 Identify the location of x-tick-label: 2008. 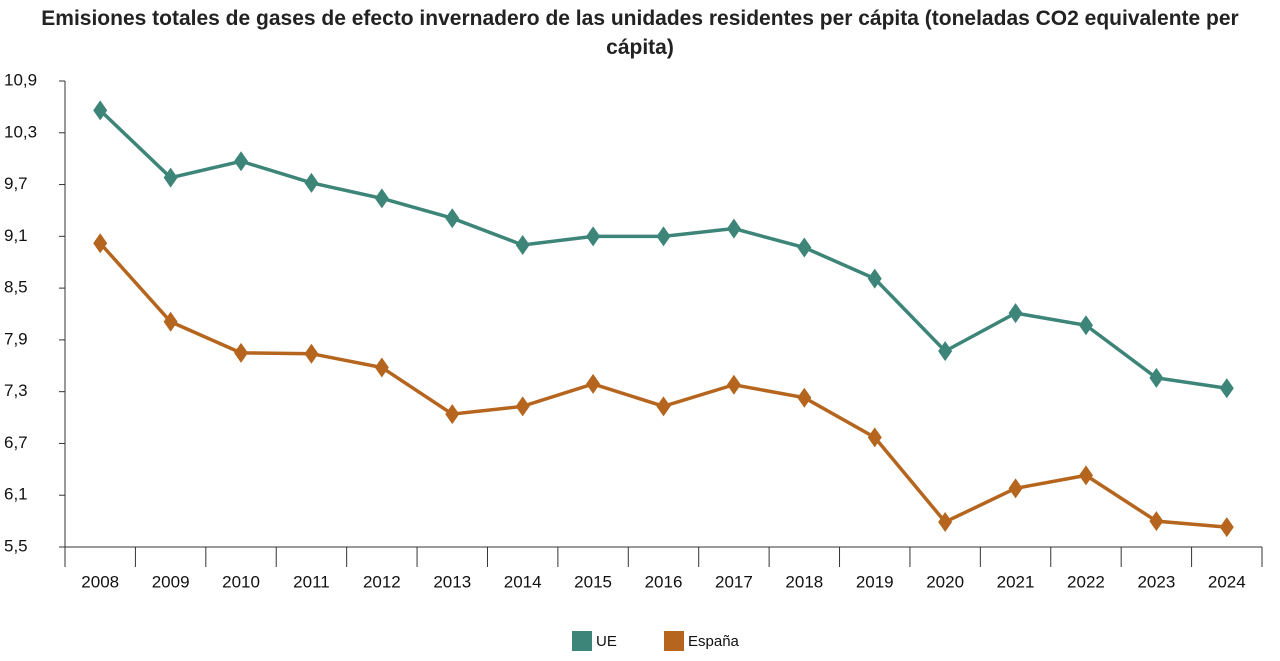
(100, 581).